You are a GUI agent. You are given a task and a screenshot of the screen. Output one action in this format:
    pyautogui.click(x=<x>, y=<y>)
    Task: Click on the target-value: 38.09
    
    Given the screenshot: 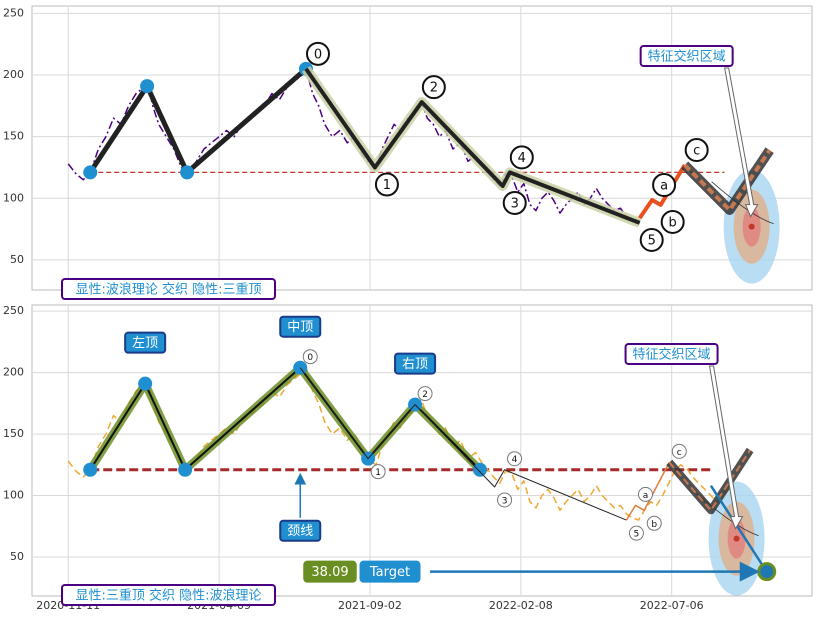 What is the action you would take?
    pyautogui.click(x=329, y=572)
    